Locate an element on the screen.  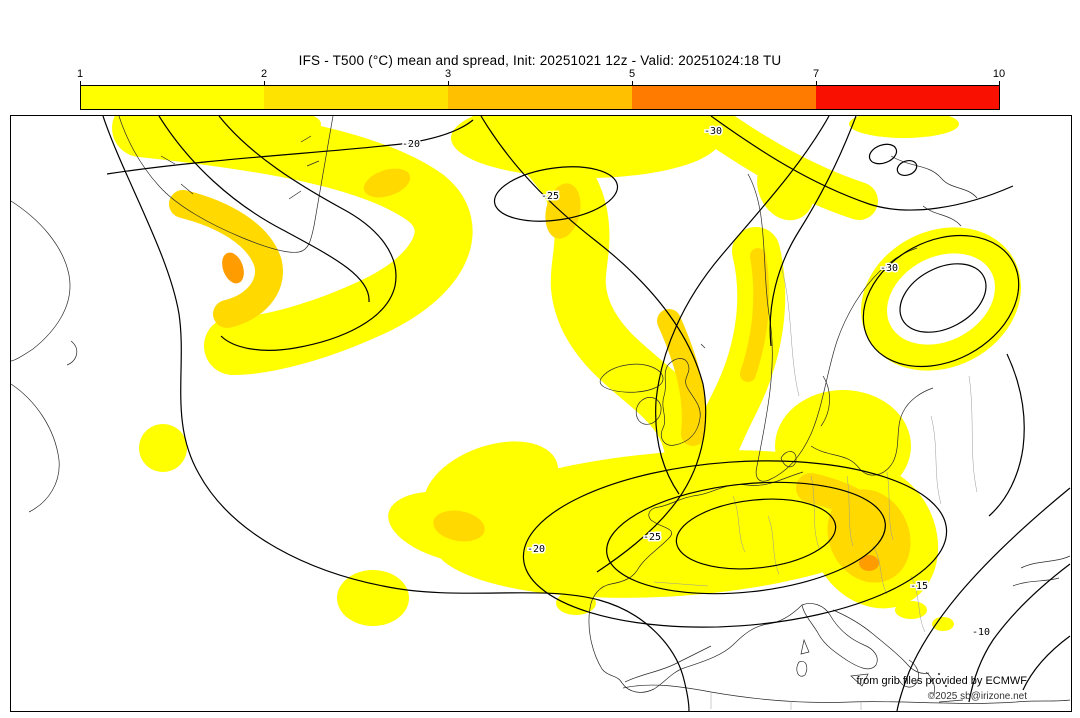
colorbar-tick-label: 7 is located at coordinates (816, 74).